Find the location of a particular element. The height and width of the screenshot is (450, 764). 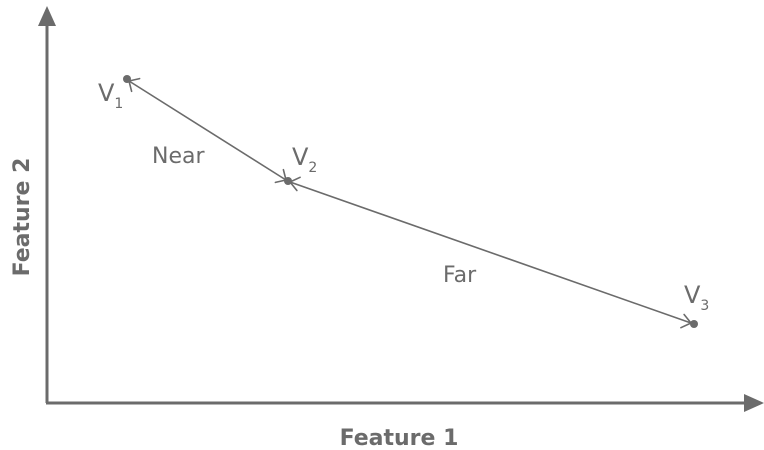

point-v1-label: V1 is located at coordinates (110, 95).